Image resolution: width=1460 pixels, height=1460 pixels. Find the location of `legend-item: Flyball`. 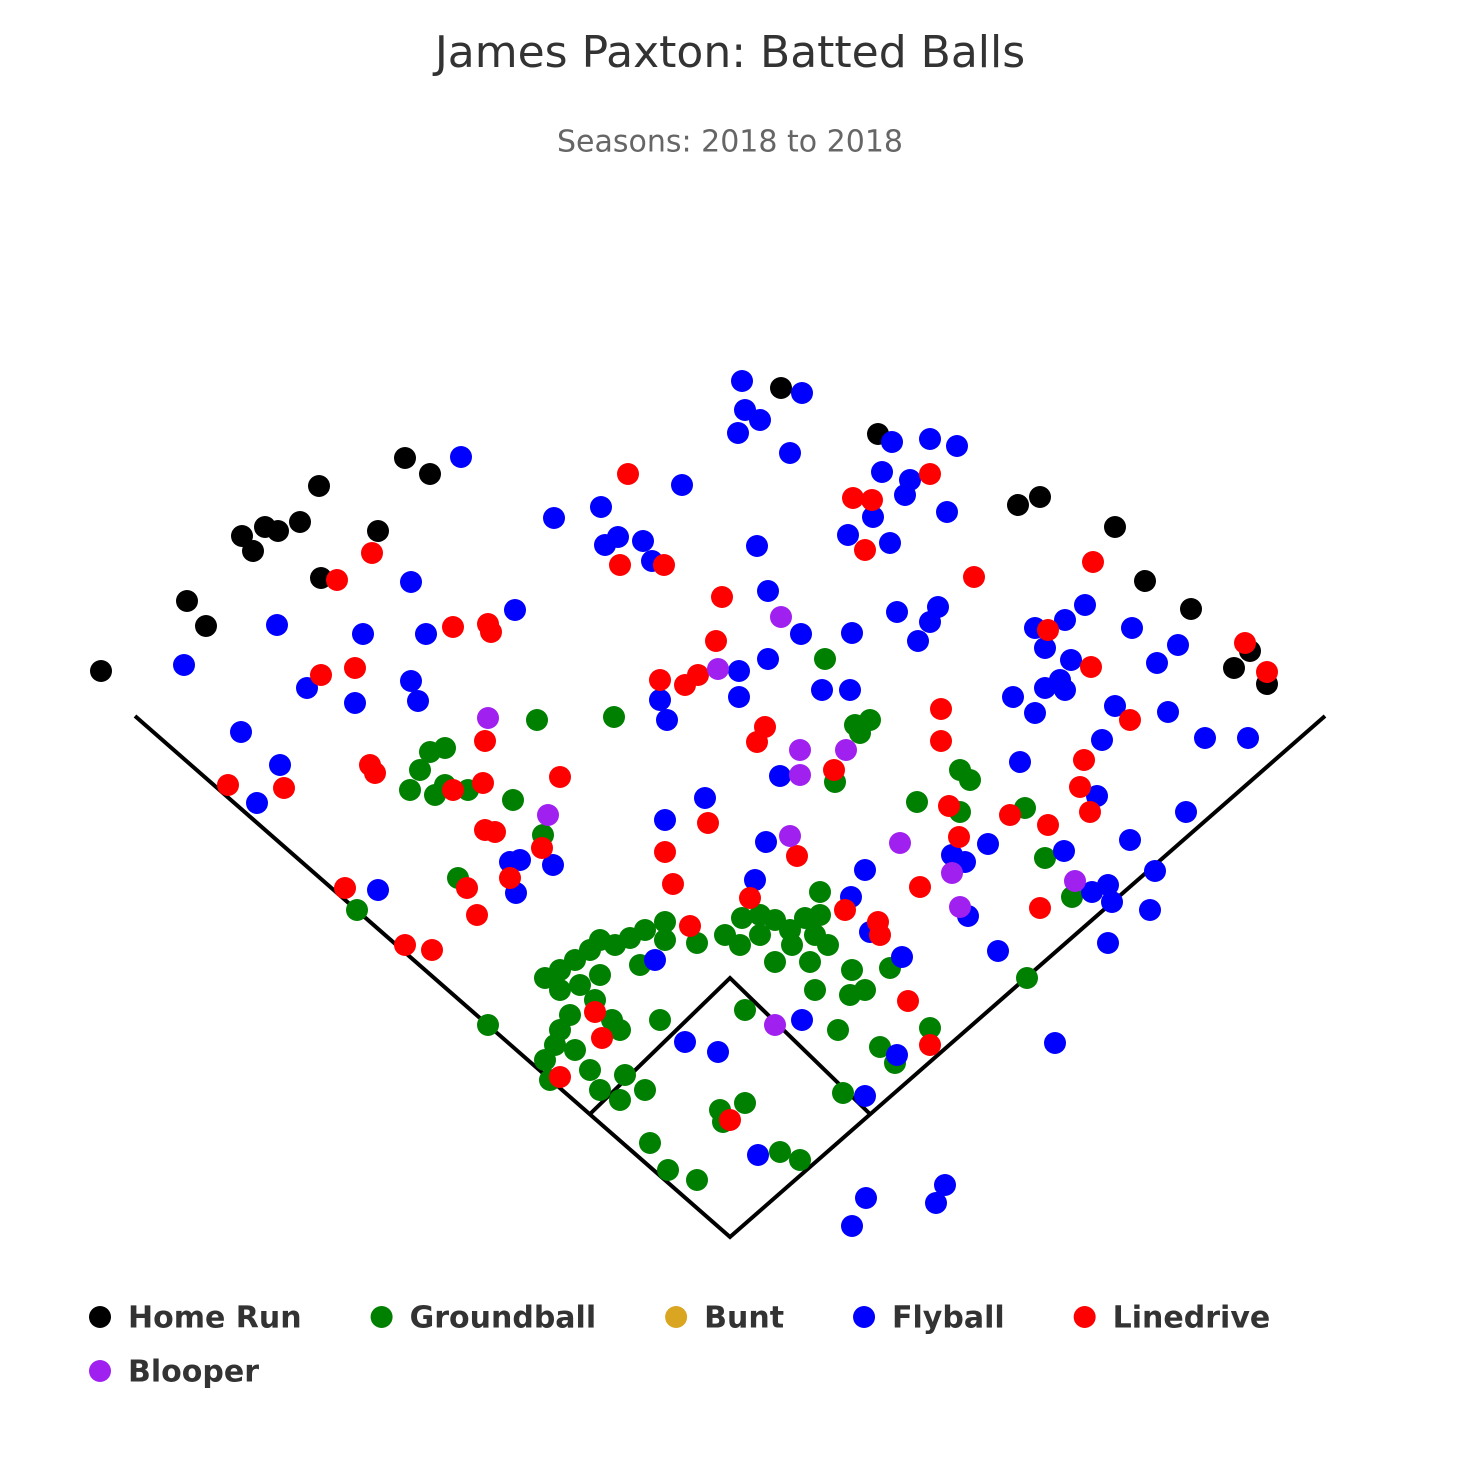

legend-item: Flyball is located at coordinates (929, 1318).